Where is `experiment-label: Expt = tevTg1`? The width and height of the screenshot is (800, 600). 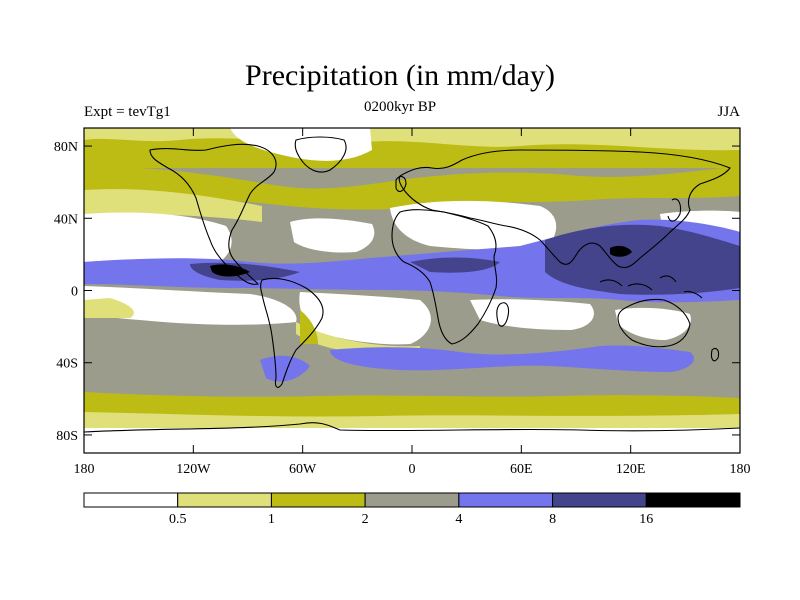 experiment-label: Expt = tevTg1 is located at coordinates (127, 112).